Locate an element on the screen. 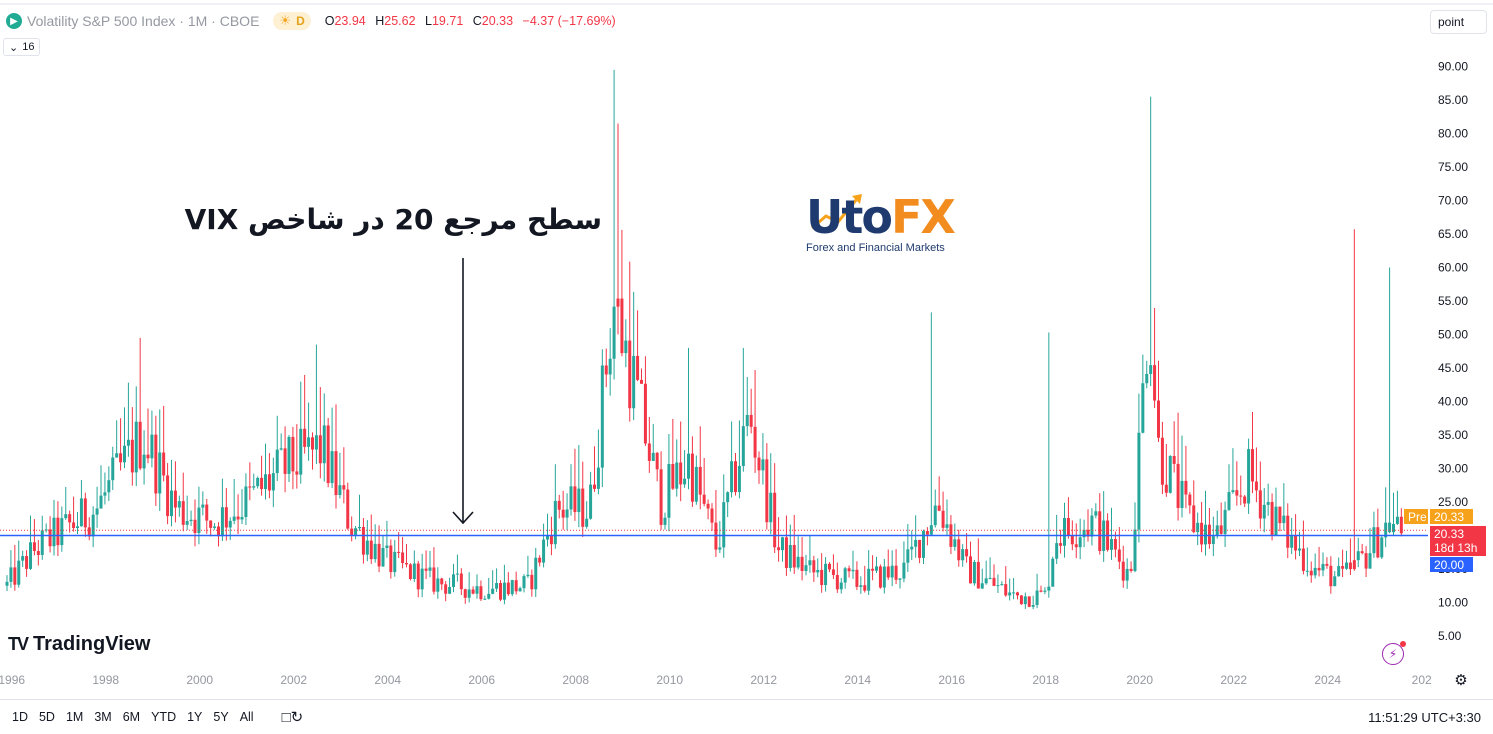  bar-countdown: 18d 13h is located at coordinates (1456, 548).